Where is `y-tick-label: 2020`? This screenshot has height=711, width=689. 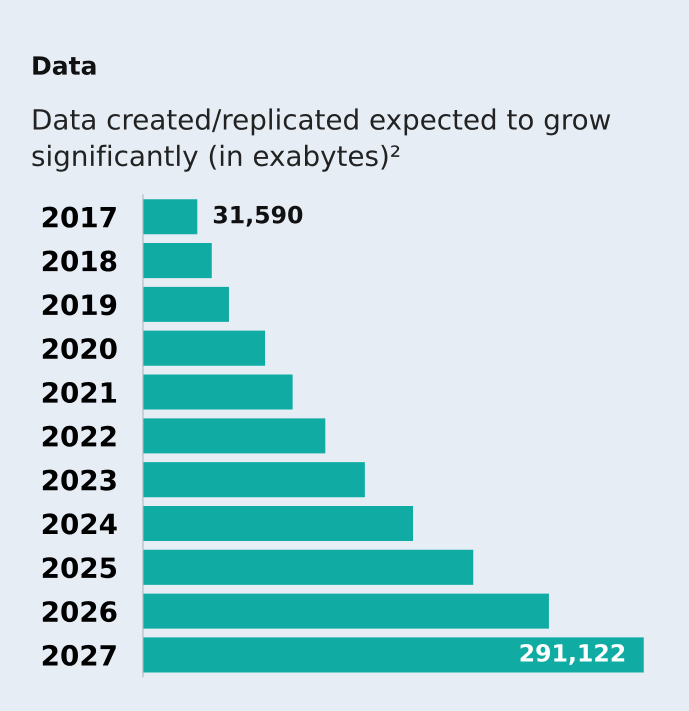
y-tick-label: 2020 is located at coordinates (79, 349).